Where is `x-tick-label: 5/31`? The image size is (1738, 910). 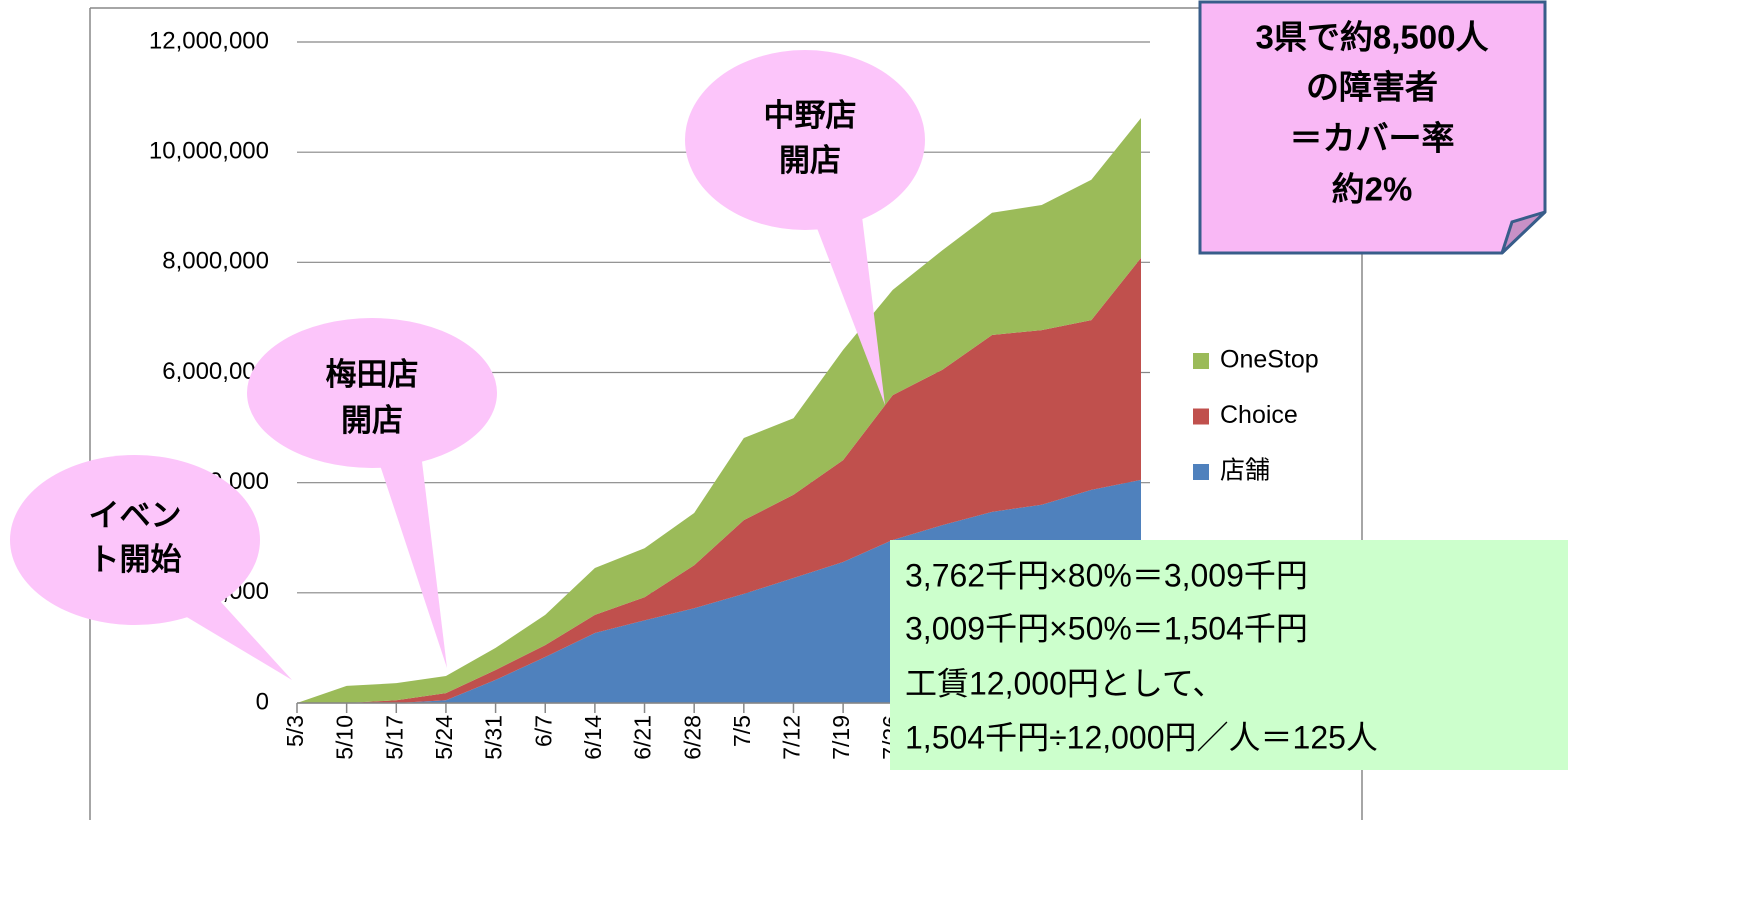
x-tick-label: 5/31 is located at coordinates (494, 737).